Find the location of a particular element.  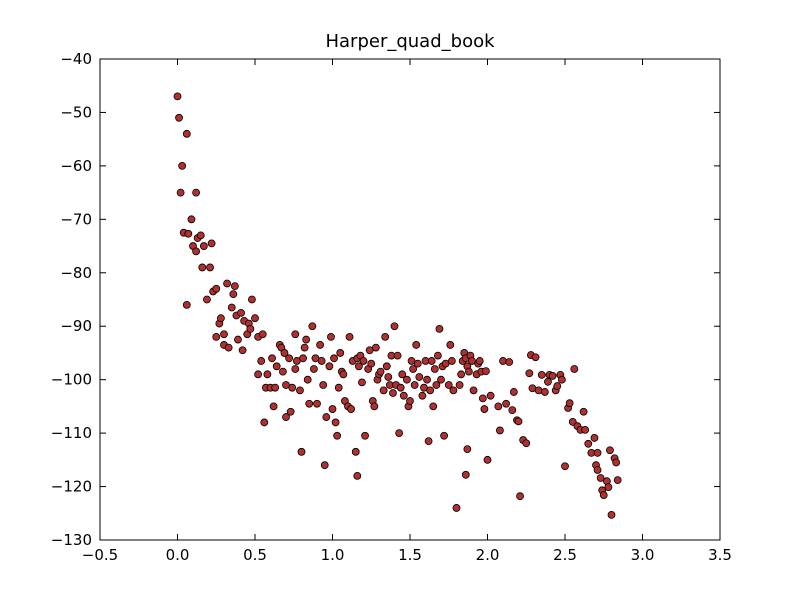

y-tick-label: −40 is located at coordinates (76, 59).